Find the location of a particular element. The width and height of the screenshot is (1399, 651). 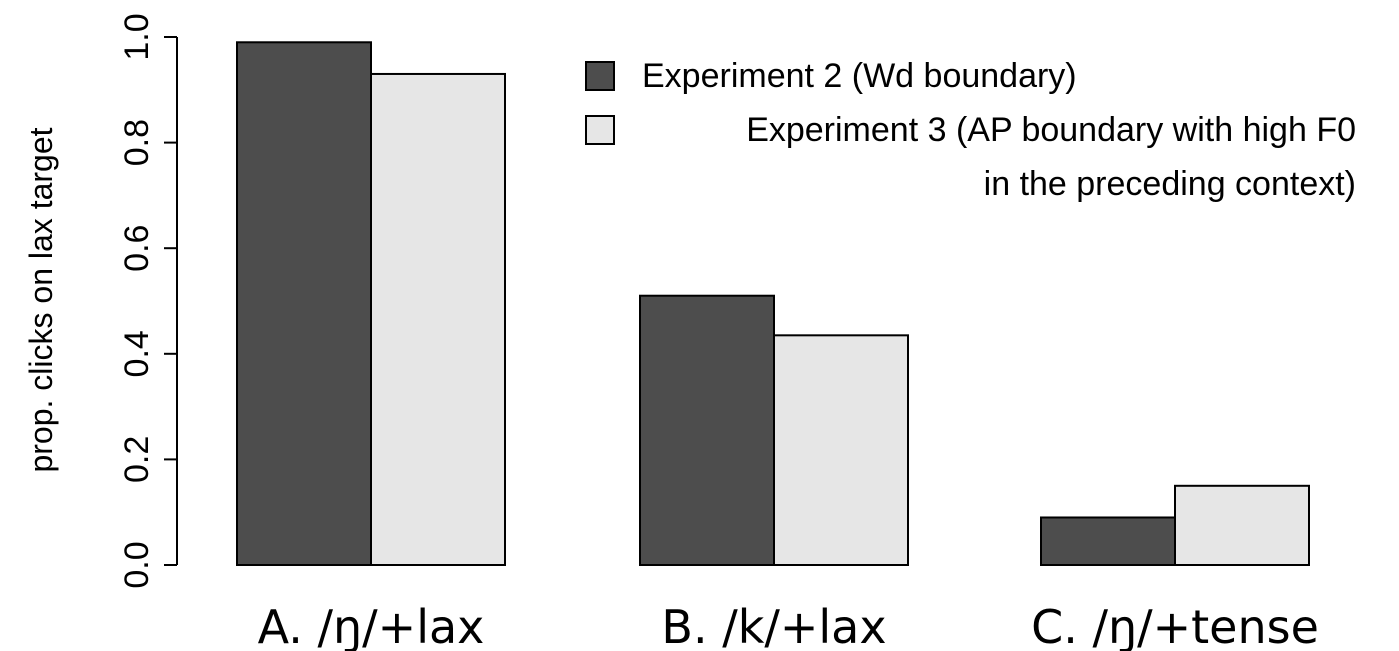

y-tick-label: 0.2 is located at coordinates (137, 459).